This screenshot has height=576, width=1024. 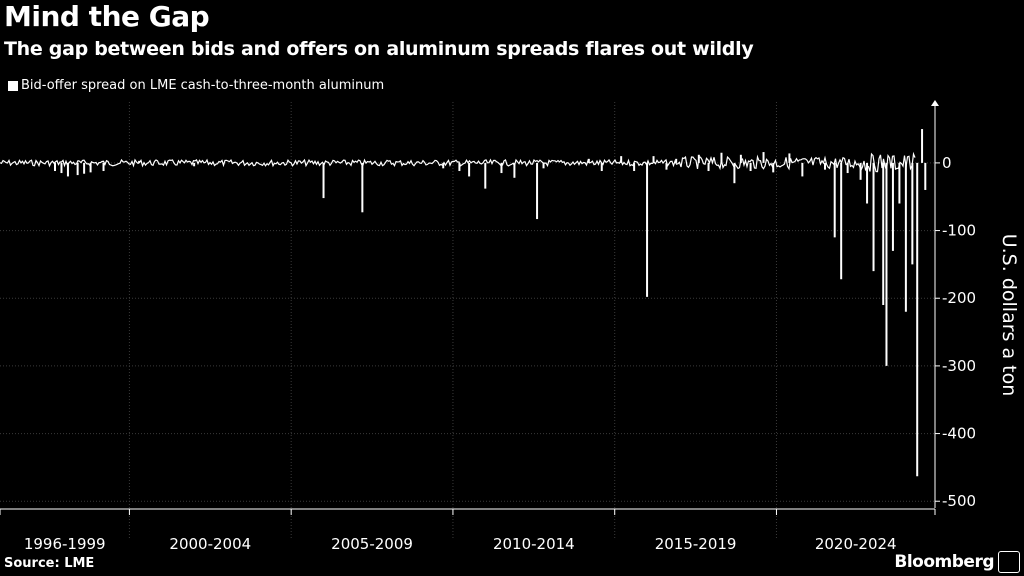 I want to click on x-period-label: 2015-2019, so click(x=696, y=544).